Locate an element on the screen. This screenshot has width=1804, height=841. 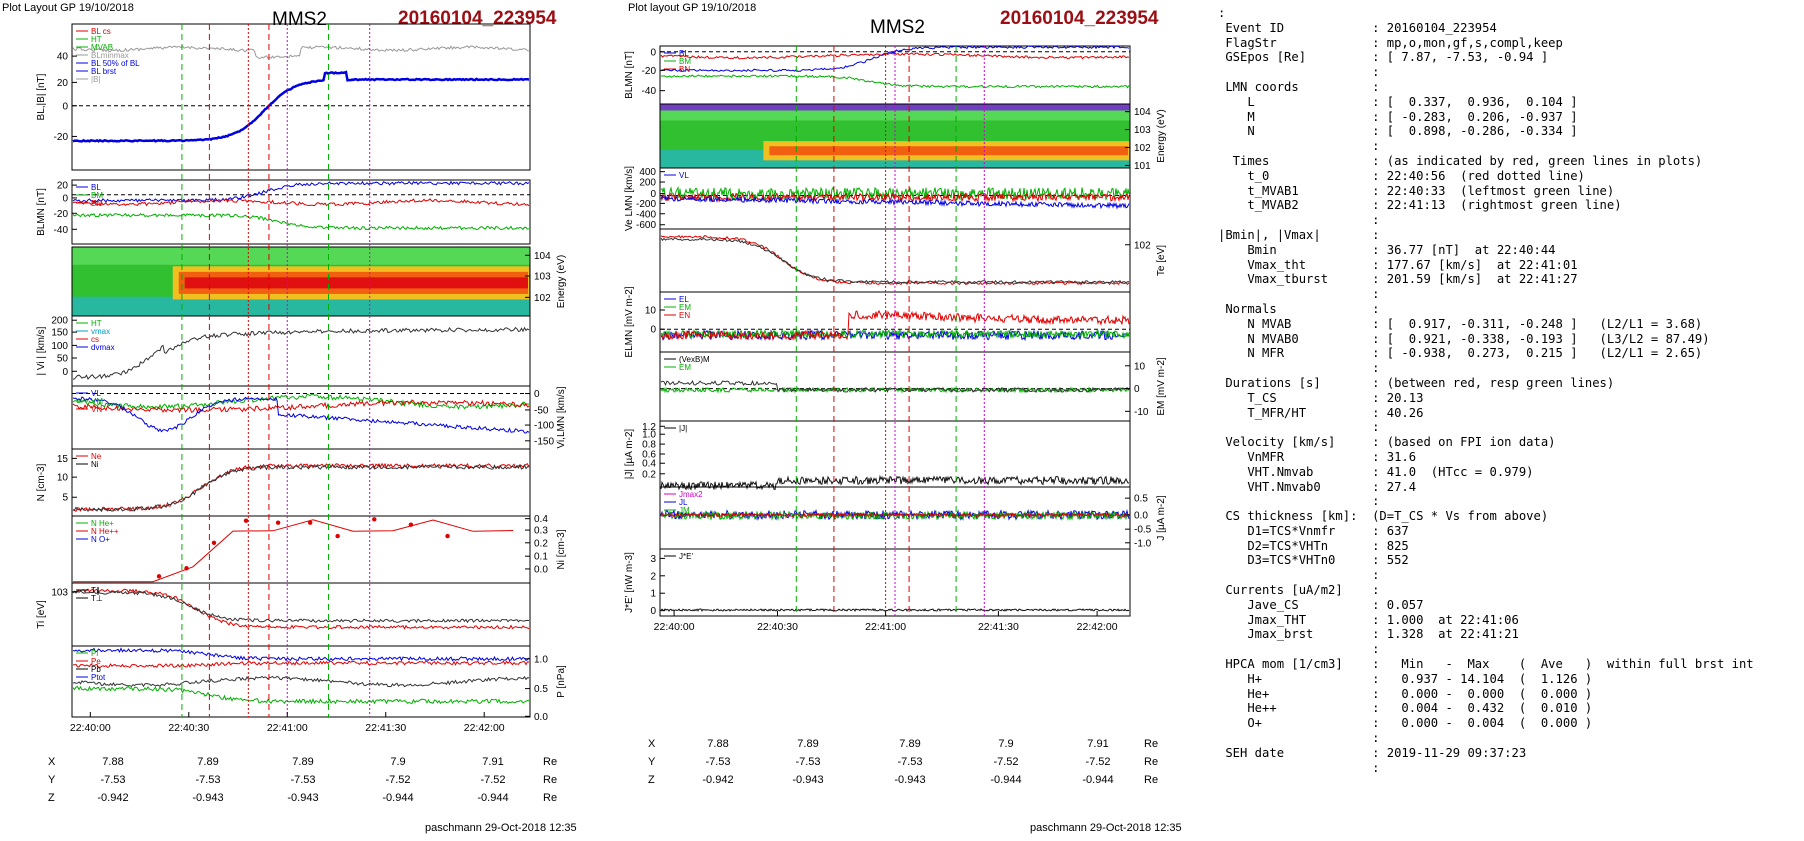
tick-label: 3 is located at coordinates (653, 559).